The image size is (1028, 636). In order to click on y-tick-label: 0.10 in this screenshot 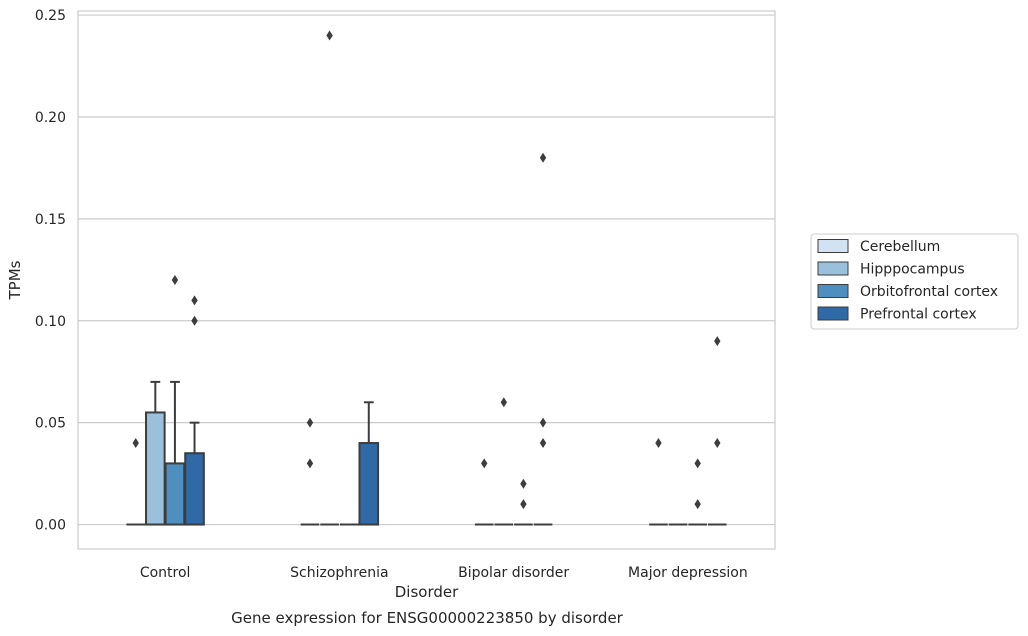, I will do `click(50, 322)`.